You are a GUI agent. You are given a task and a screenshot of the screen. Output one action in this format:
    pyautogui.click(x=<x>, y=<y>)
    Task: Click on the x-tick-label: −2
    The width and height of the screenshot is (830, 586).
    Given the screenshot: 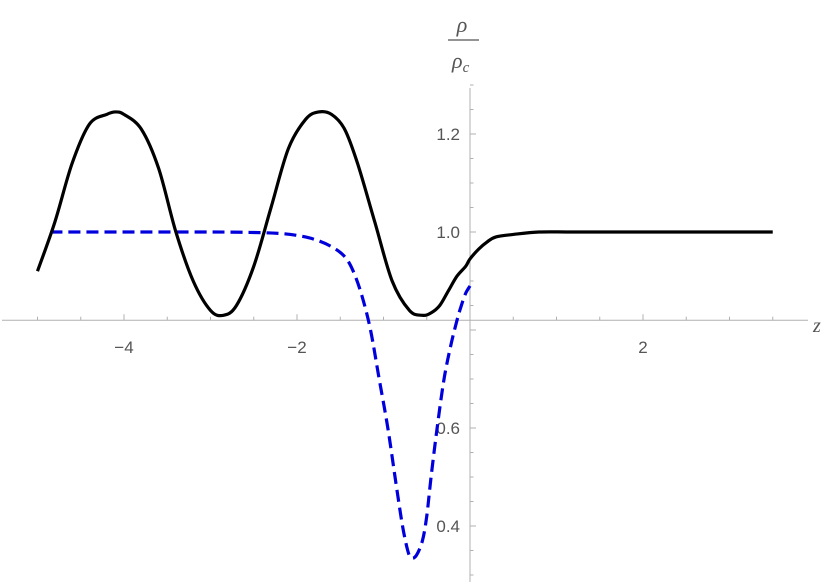 What is the action you would take?
    pyautogui.click(x=296, y=347)
    